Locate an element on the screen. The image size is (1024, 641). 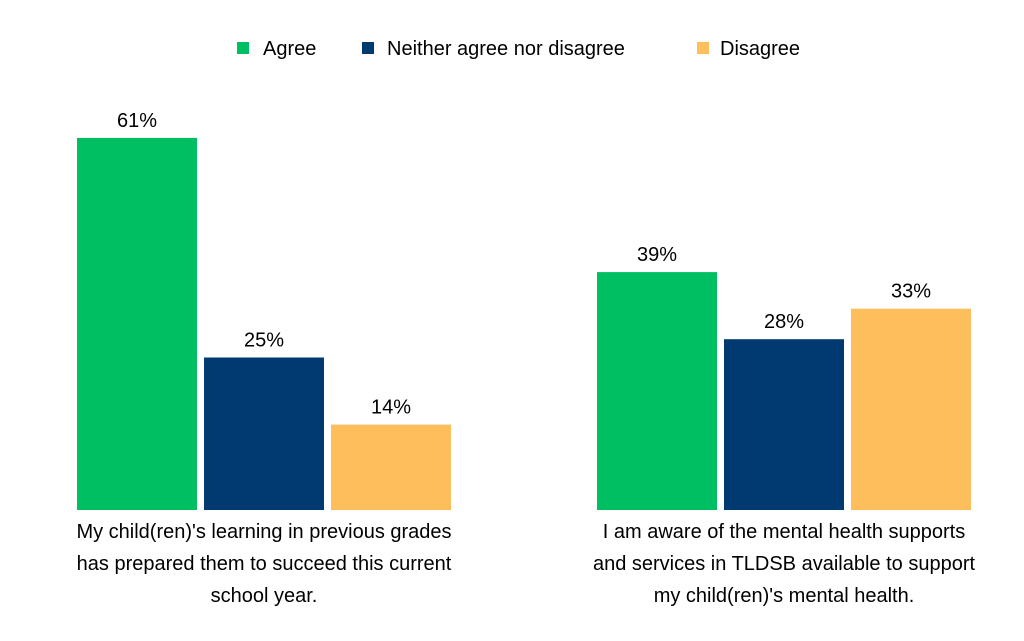
legend-label-2: Disagree is located at coordinates (760, 49).